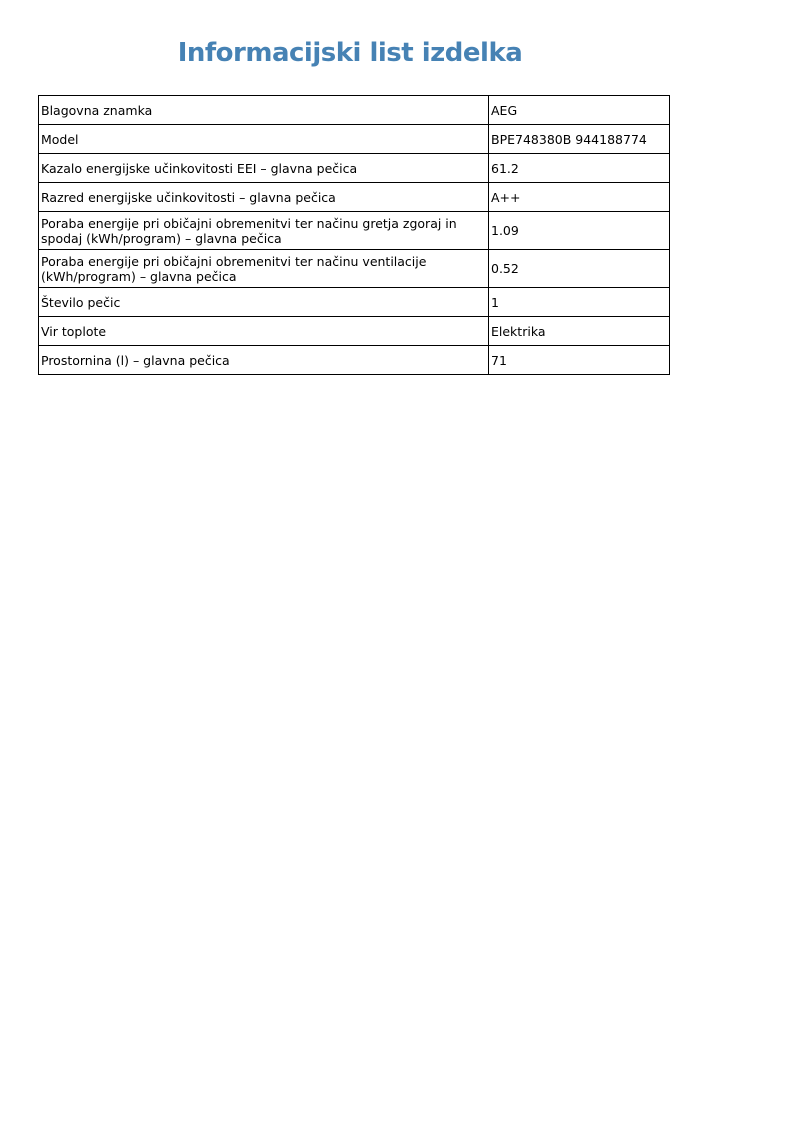  I want to click on table-row: Prostornina (l) – glavna pečica 71, so click(354, 360).